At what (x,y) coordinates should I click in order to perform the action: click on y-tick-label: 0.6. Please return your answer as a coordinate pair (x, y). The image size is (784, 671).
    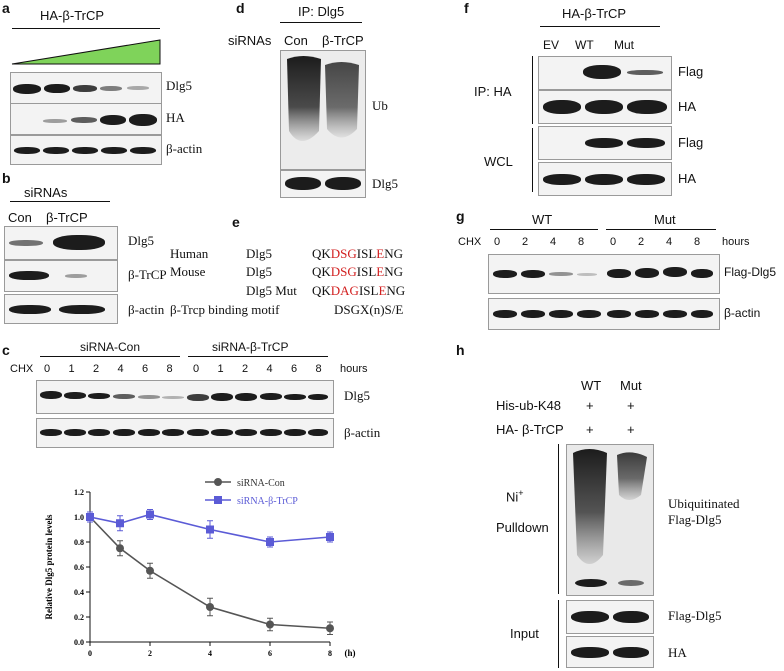
    Looking at the image, I should click on (79, 567).